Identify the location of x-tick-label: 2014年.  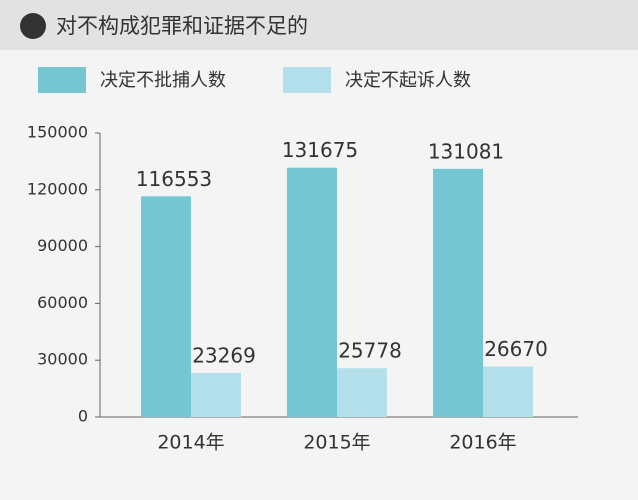
(190, 443).